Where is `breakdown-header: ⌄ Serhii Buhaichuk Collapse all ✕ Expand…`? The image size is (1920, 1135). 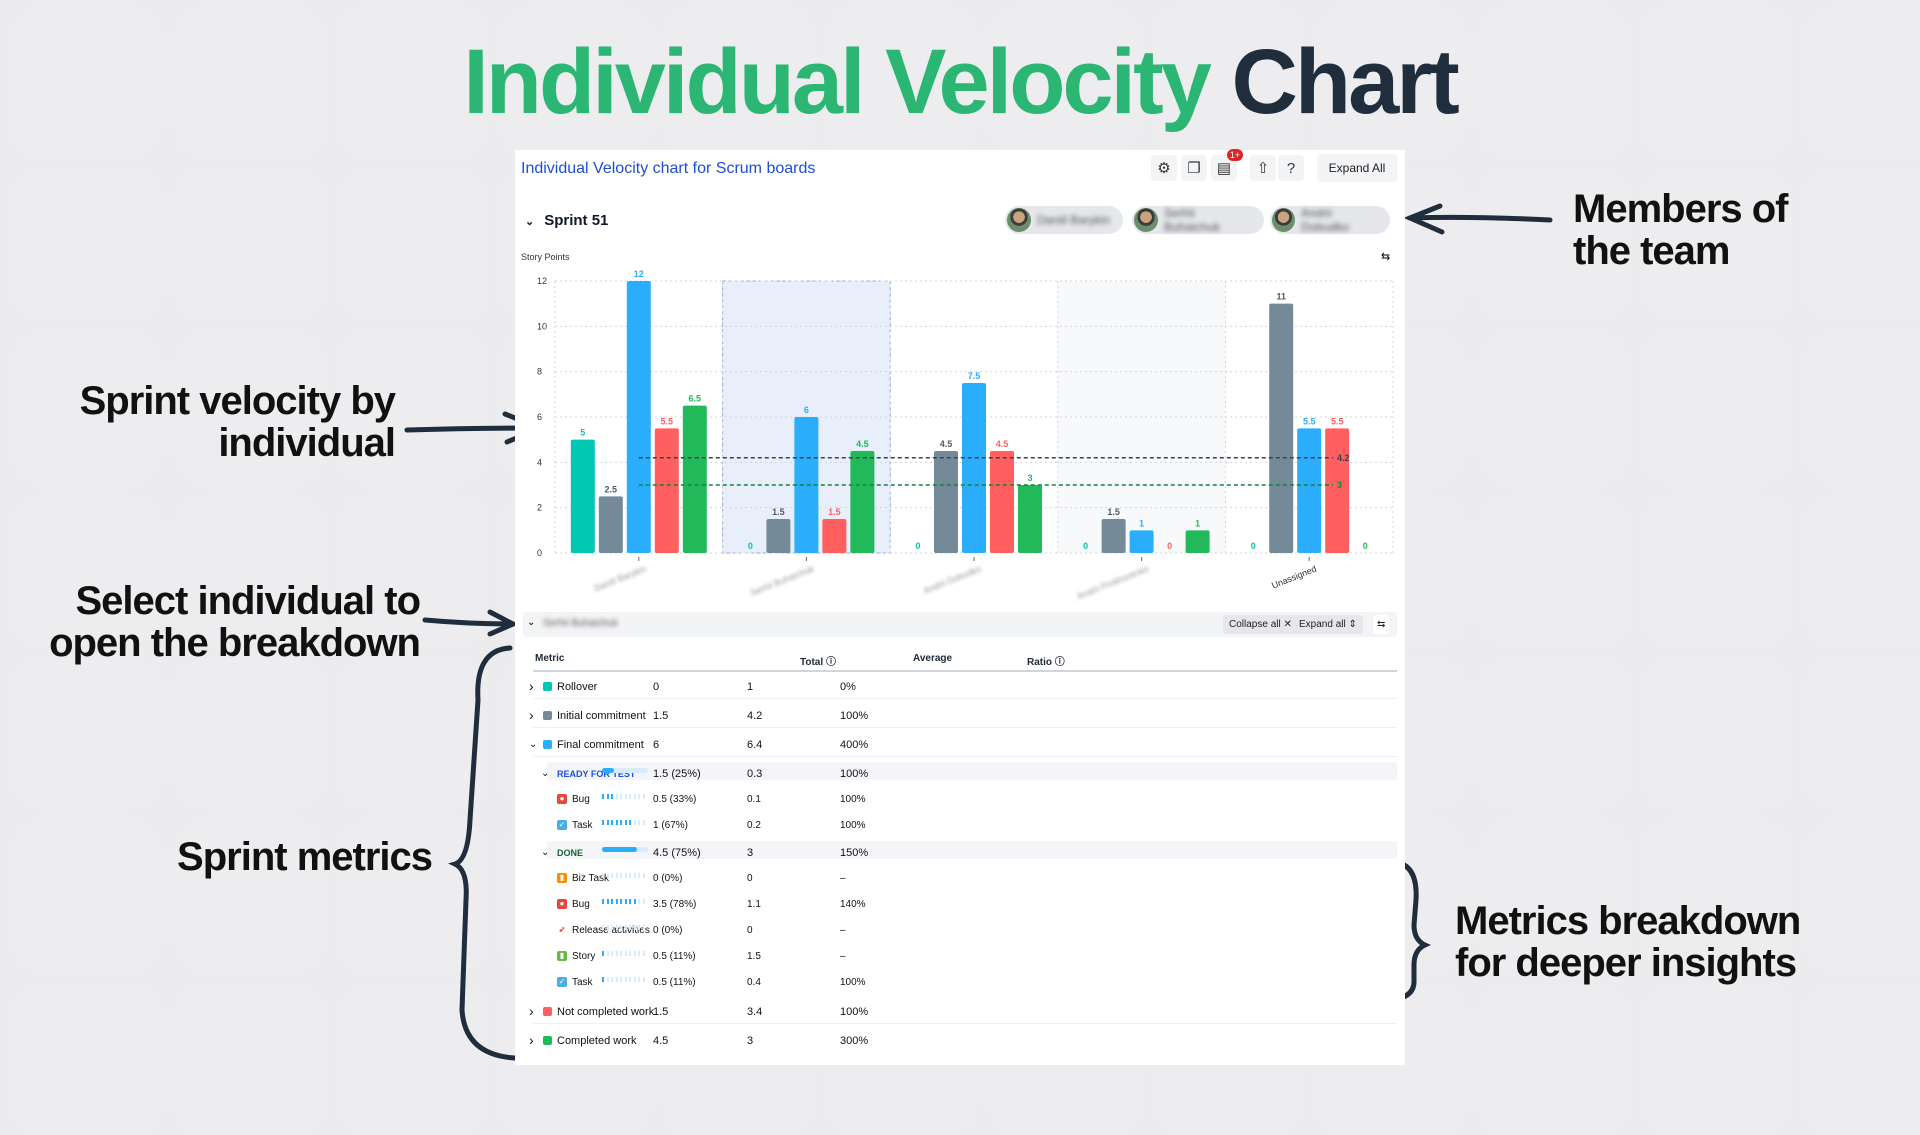
breakdown-header: ⌄ Serhii Buhaichuk Collapse all ✕ Expand… is located at coordinates (960, 624).